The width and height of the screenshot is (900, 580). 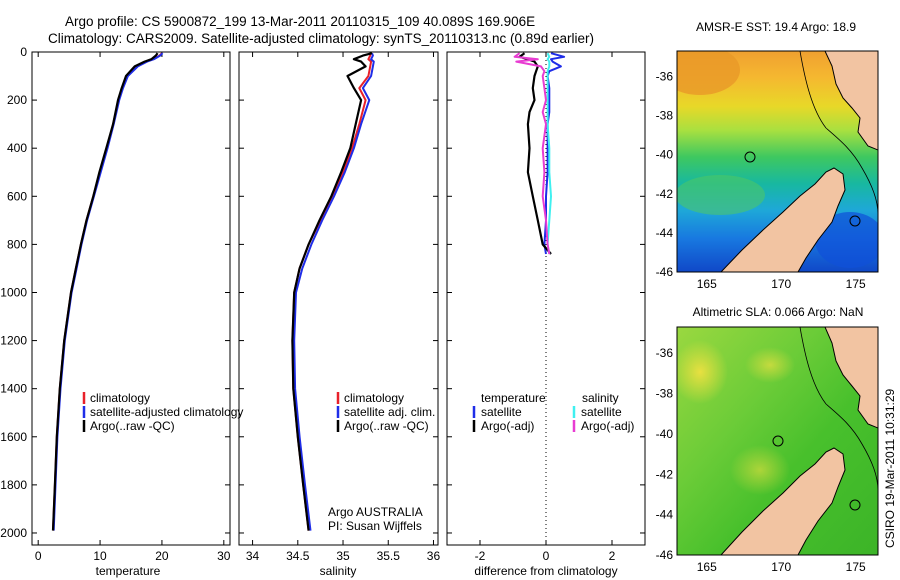 I want to click on difference-series, so click(x=539, y=153).